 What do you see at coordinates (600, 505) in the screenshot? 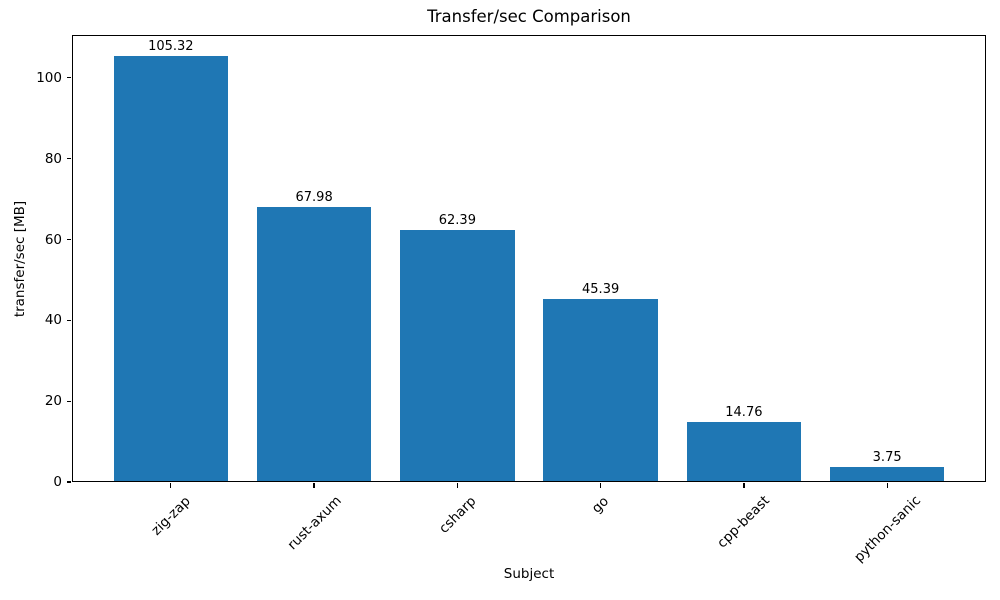
I see `x-tick-label-go: go` at bounding box center [600, 505].